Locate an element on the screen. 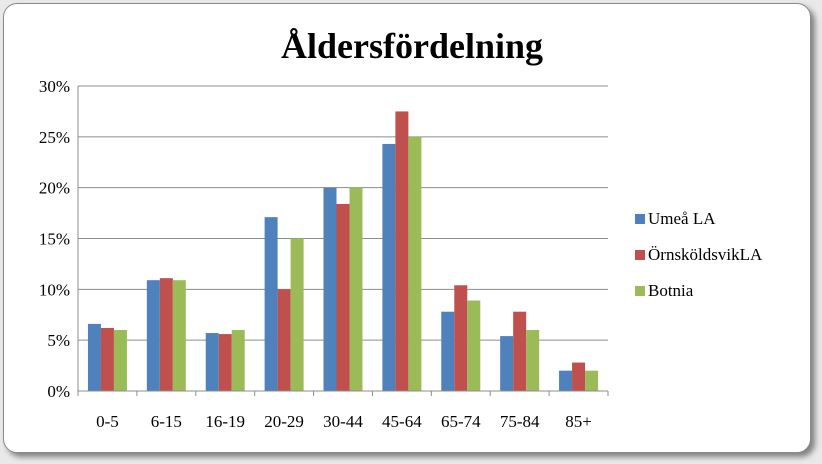 The width and height of the screenshot is (822, 464). y-tick-label: 20% is located at coordinates (54, 188).